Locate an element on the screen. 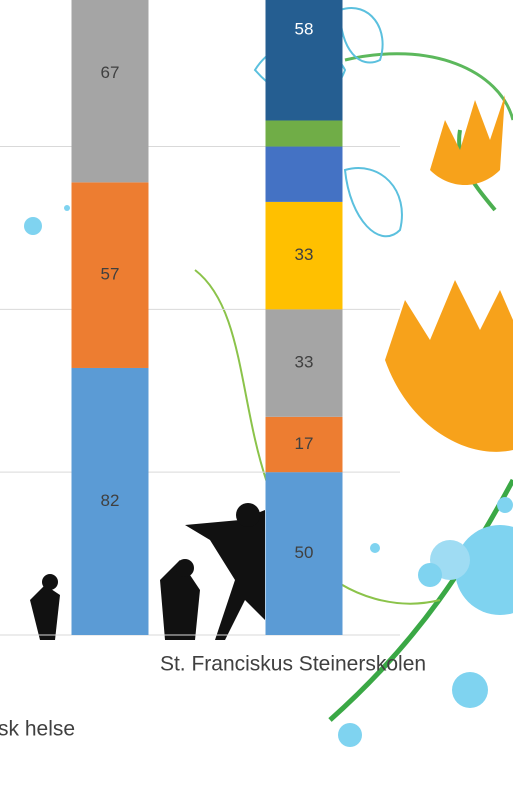 The height and width of the screenshot is (812, 513). axis-label: sk helse is located at coordinates (37, 729).